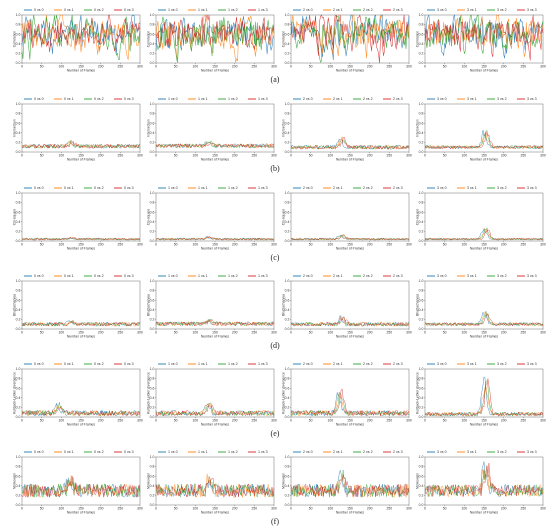  Describe the element at coordinates (275, 345) in the screenshot. I see `panel-label: (d)` at that location.